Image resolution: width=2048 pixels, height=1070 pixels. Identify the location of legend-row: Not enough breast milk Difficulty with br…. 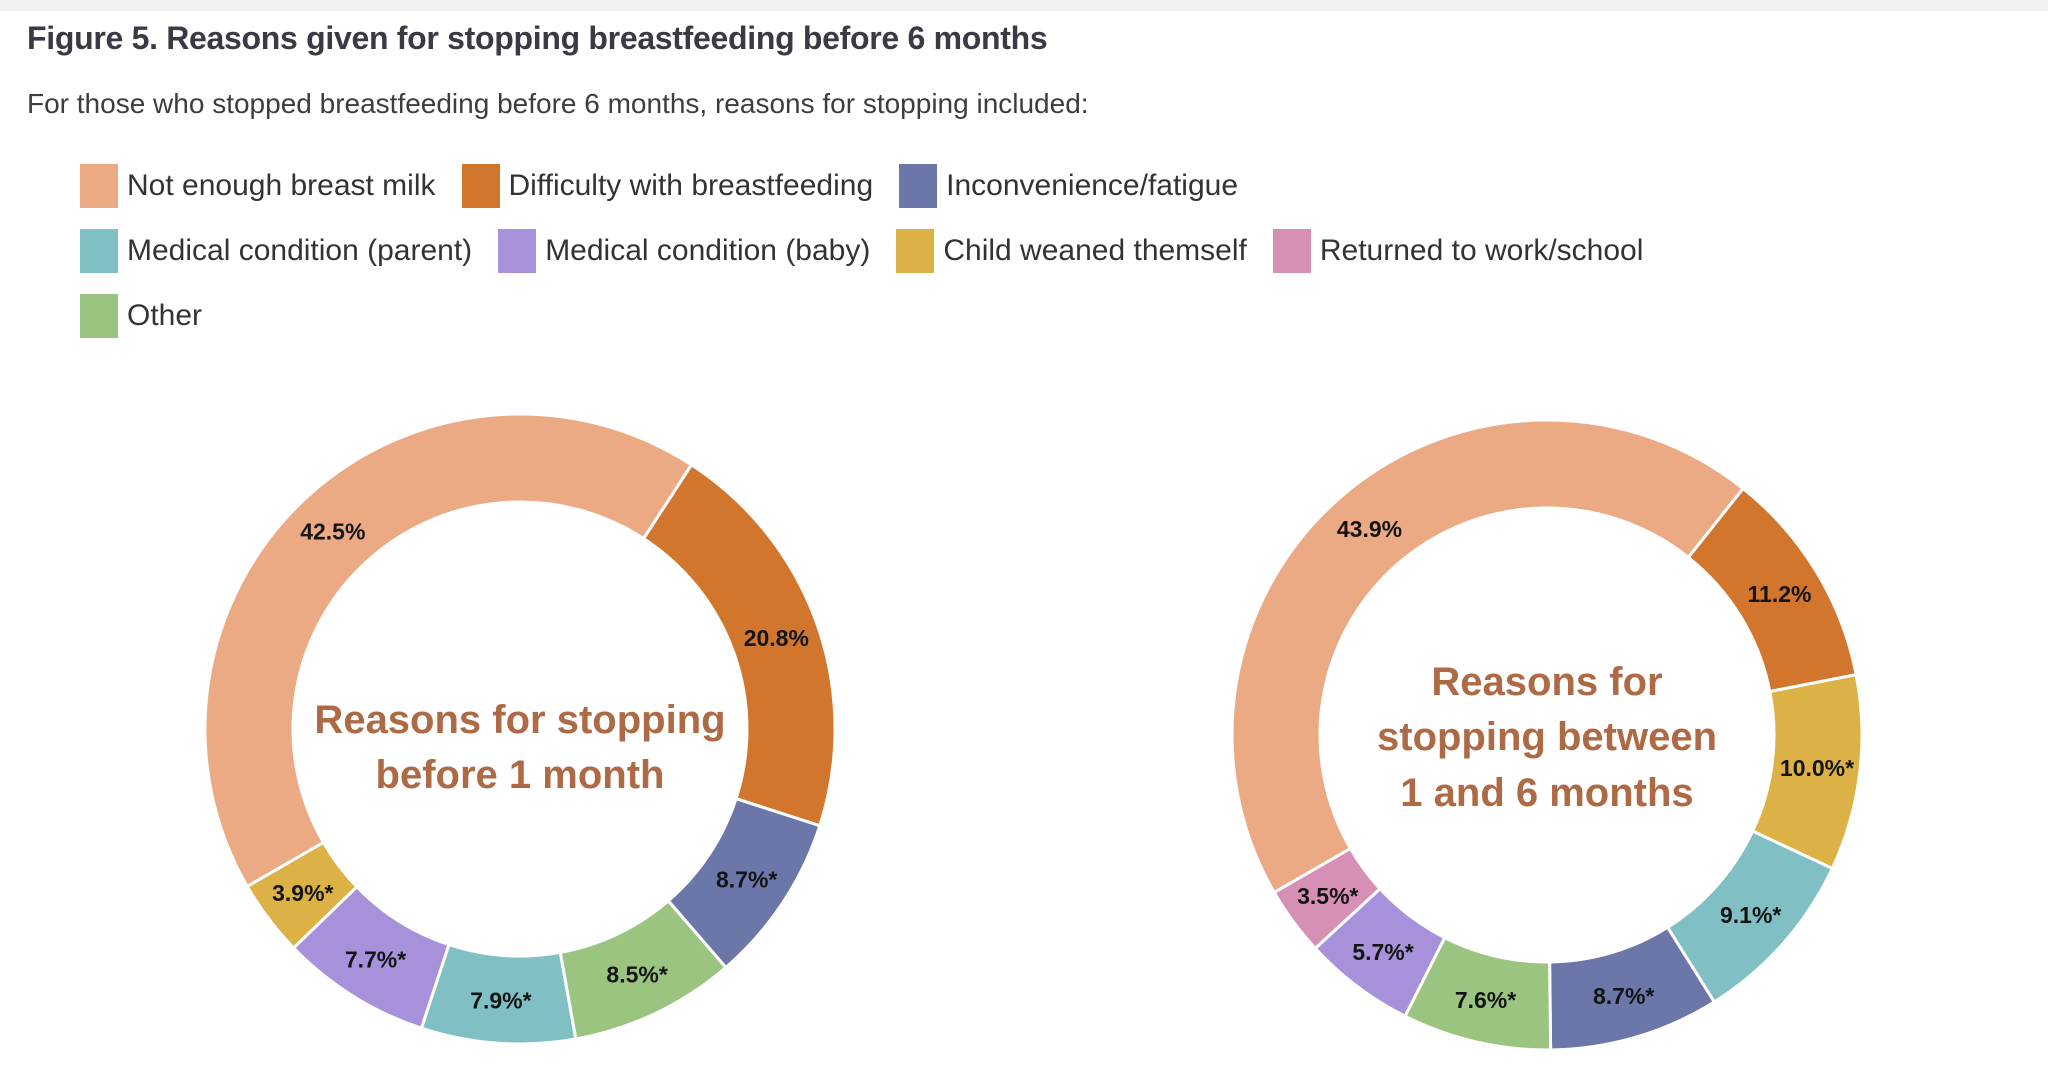
(861, 186).